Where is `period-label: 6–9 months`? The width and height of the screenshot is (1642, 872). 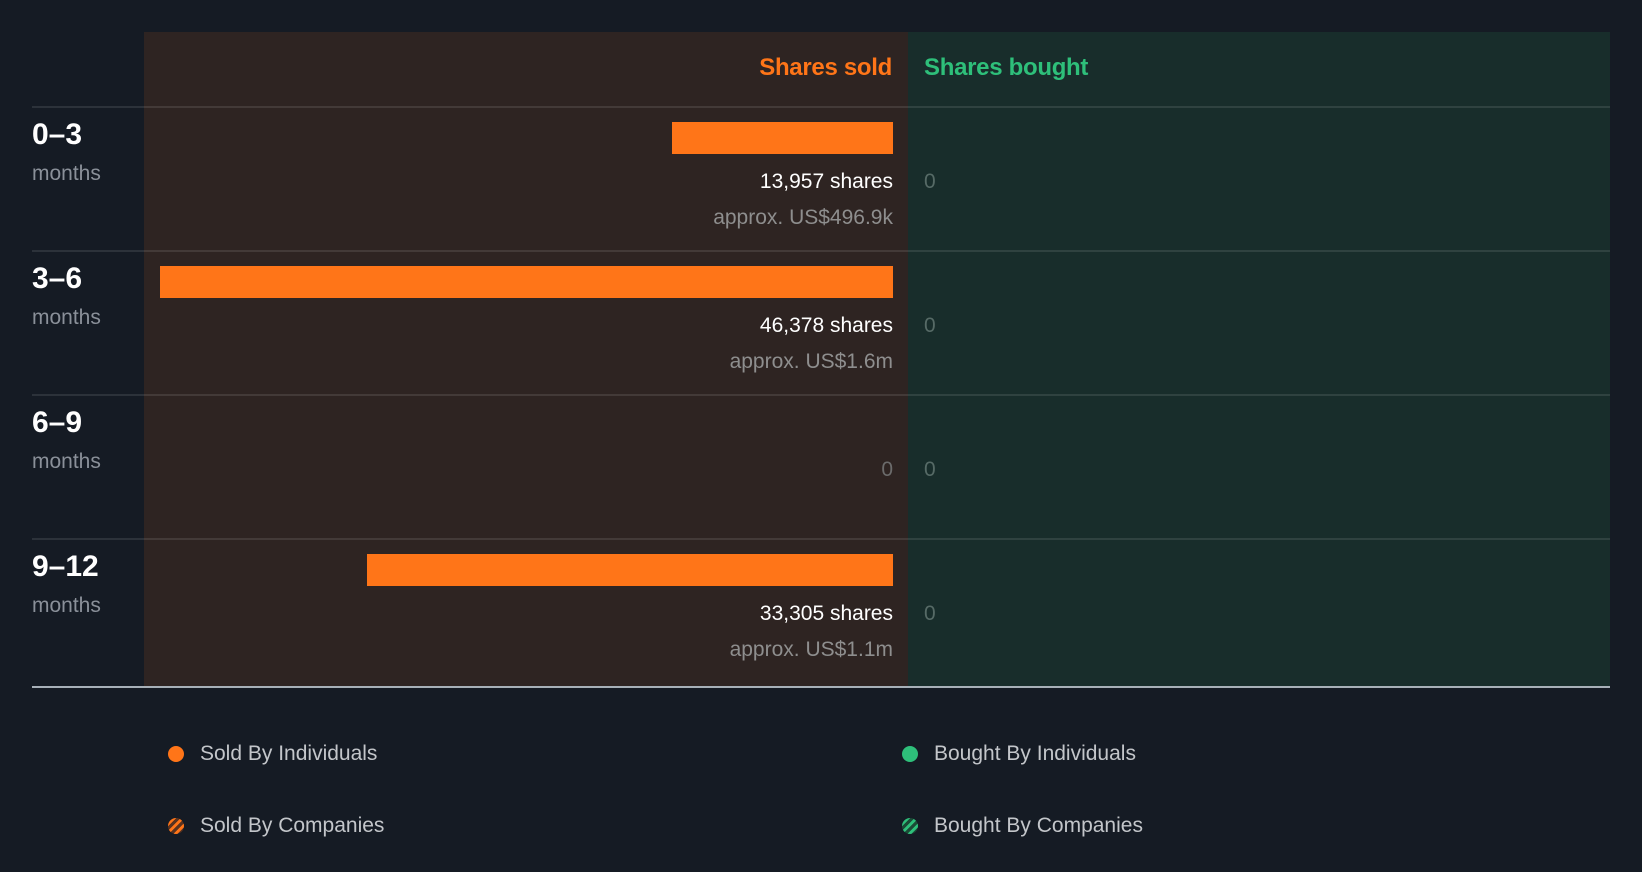 period-label: 6–9 months is located at coordinates (66, 440).